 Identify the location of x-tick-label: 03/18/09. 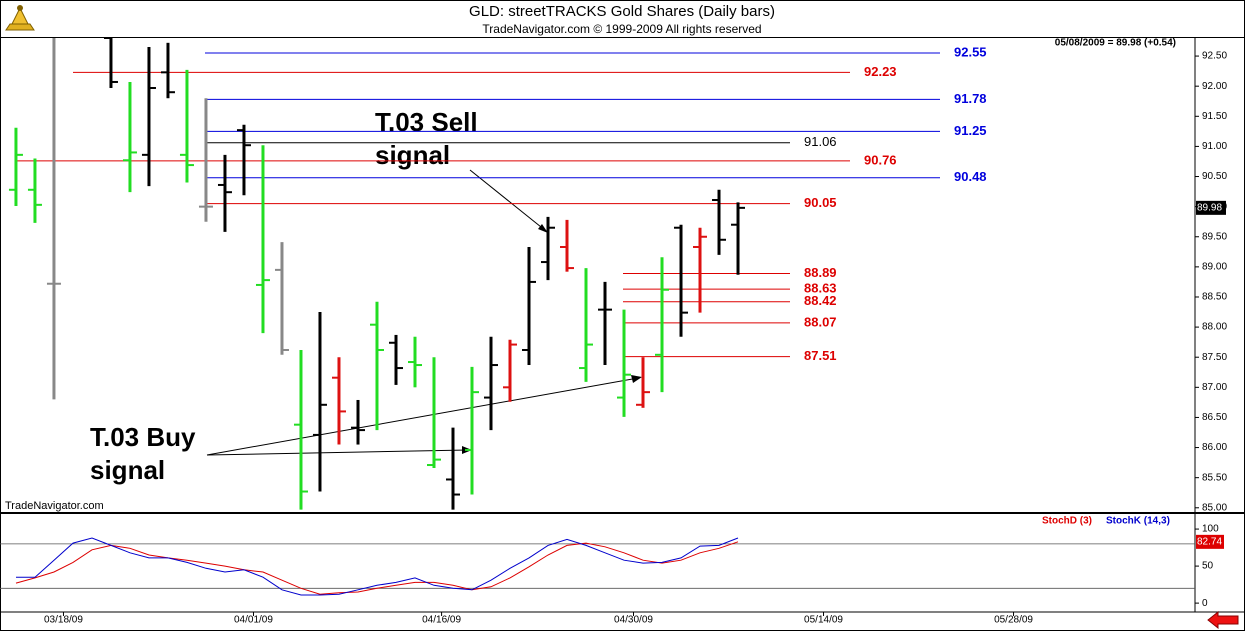
(63, 620).